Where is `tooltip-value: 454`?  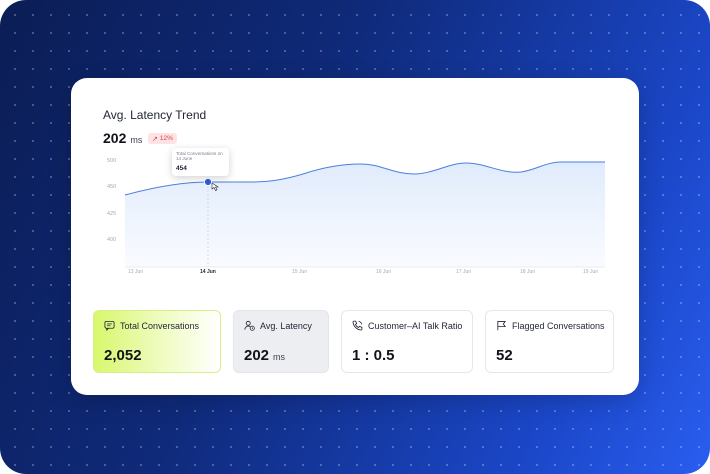 tooltip-value: 454 is located at coordinates (181, 168).